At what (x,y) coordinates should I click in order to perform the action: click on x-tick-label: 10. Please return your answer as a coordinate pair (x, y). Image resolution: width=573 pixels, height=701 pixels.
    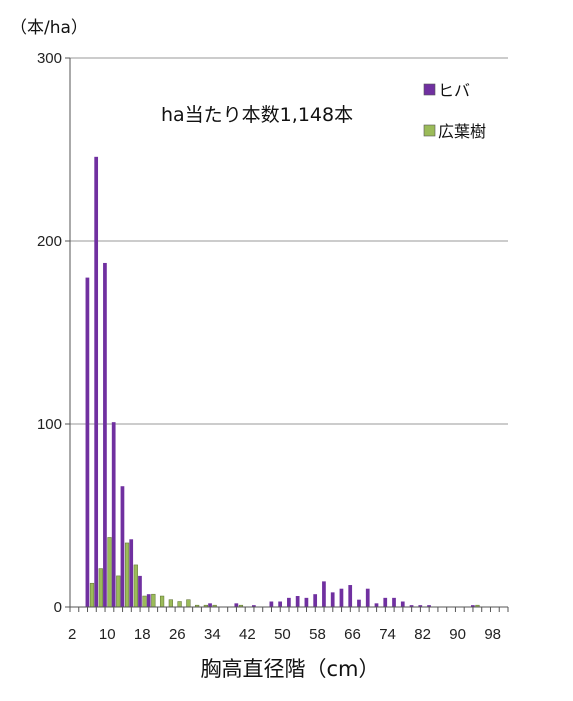
    Looking at the image, I should click on (107, 634).